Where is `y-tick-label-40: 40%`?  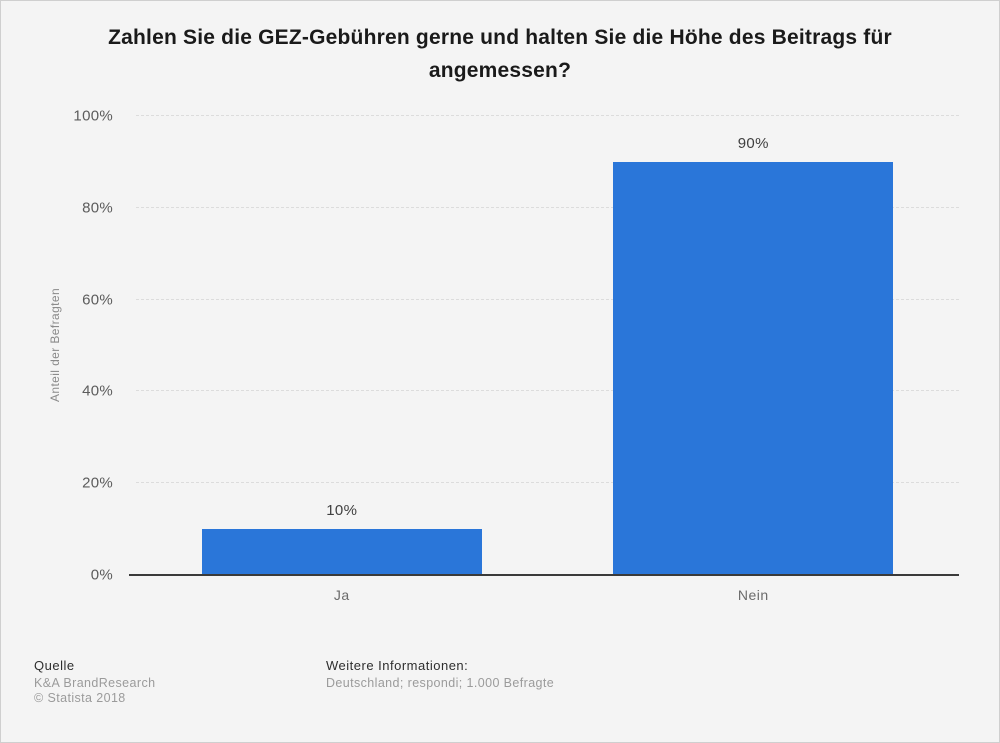
y-tick-label-40: 40% is located at coordinates (97, 391).